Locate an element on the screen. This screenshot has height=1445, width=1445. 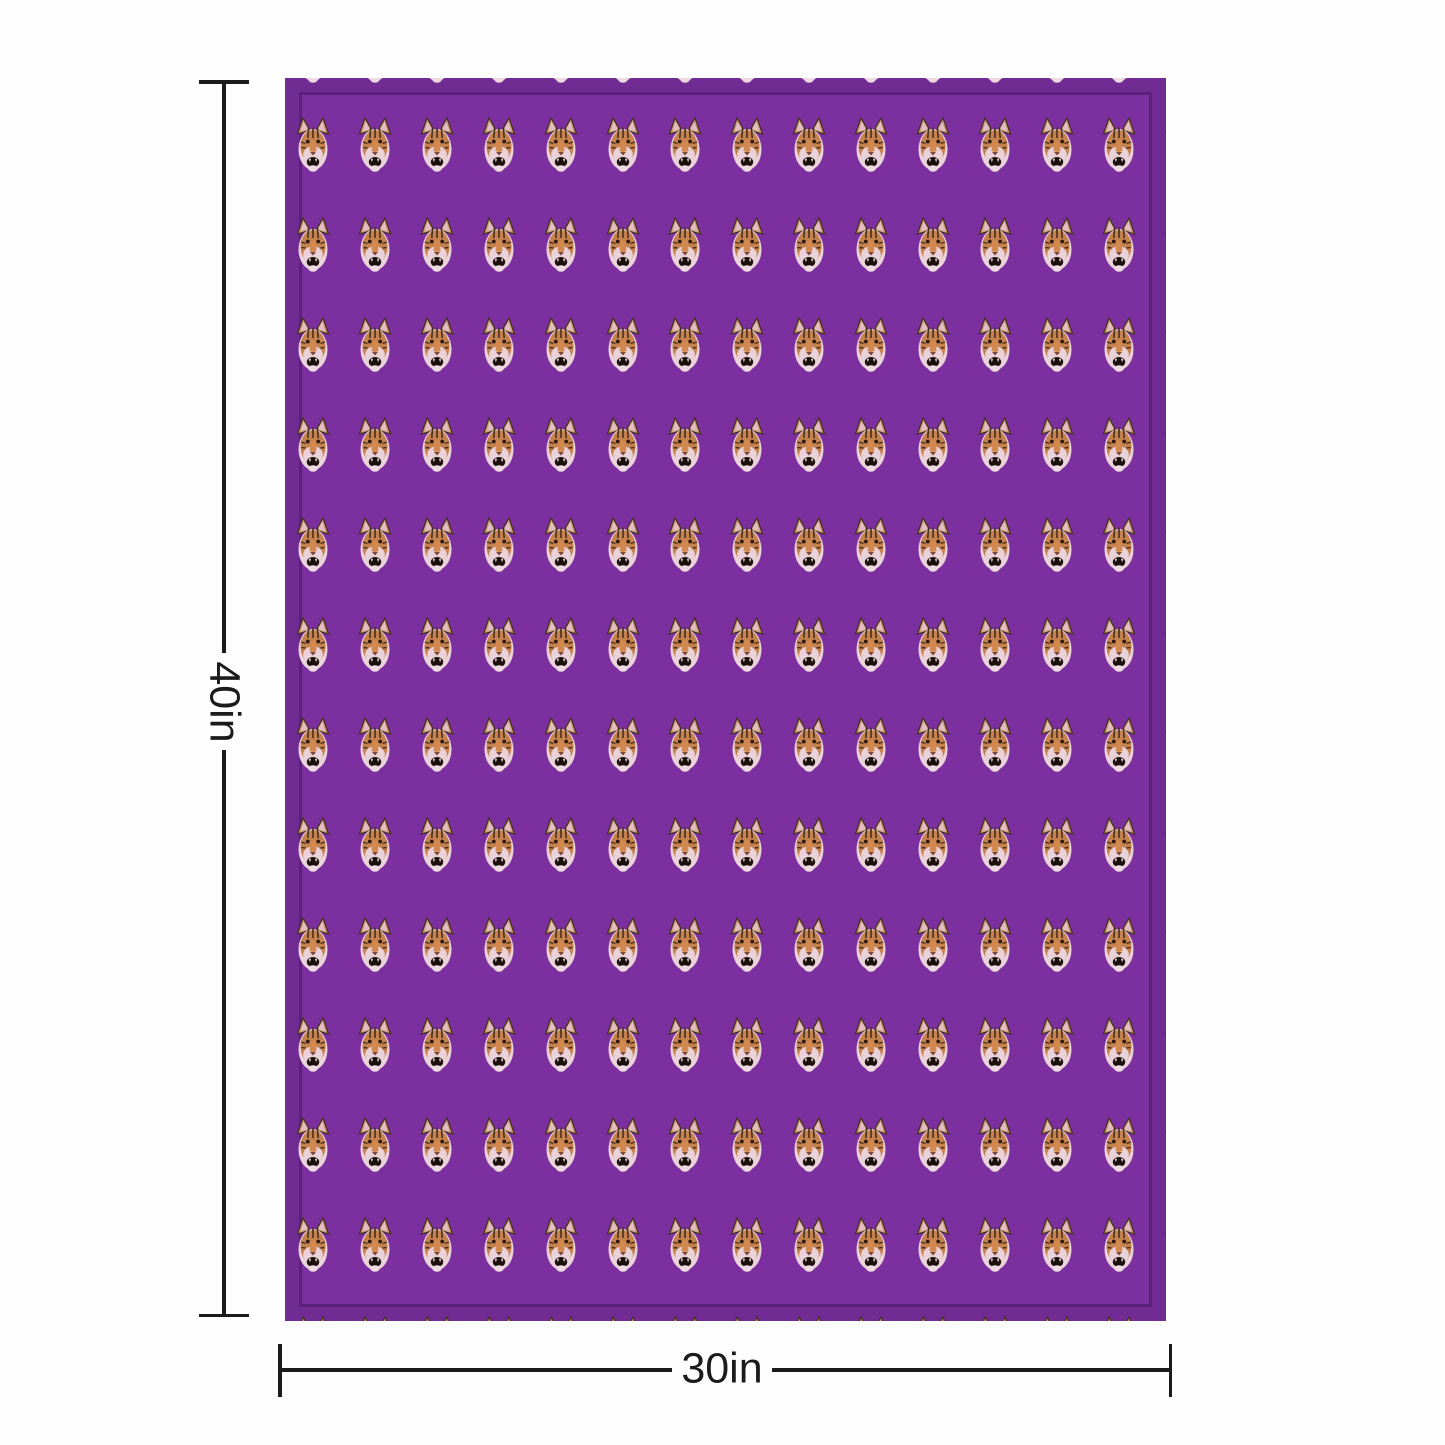
height-dimension-line-lower is located at coordinates (224, 1033).